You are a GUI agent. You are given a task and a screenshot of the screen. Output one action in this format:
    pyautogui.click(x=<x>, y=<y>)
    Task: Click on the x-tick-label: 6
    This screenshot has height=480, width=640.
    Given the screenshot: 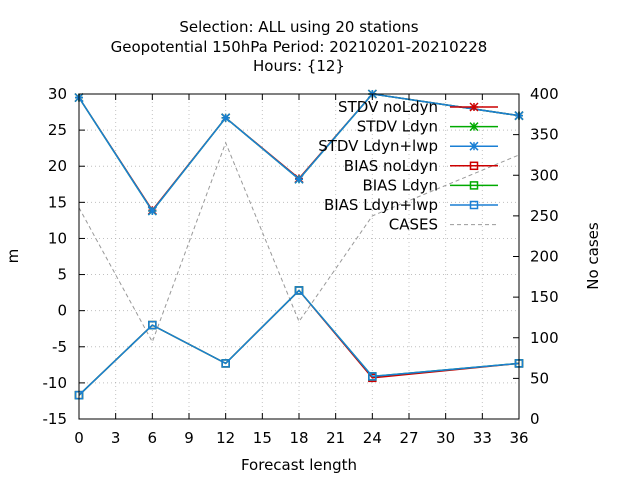 What is the action you would take?
    pyautogui.click(x=153, y=438)
    